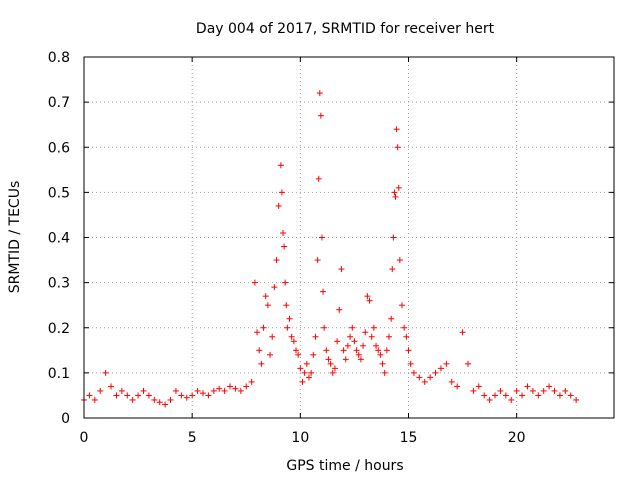 This screenshot has width=640, height=480. What do you see at coordinates (300, 438) in the screenshot?
I see `x-tick-label: 10` at bounding box center [300, 438].